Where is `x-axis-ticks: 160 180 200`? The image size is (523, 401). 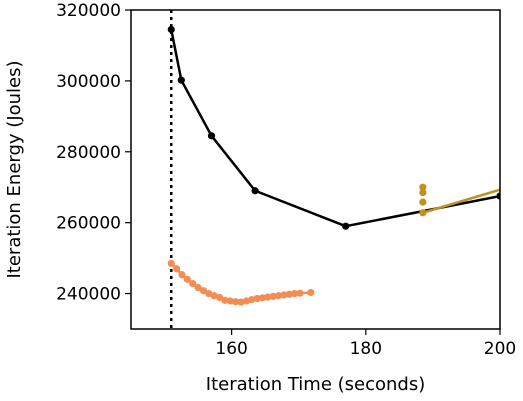 x-axis-ticks: 160 180 200 is located at coordinates (365, 344).